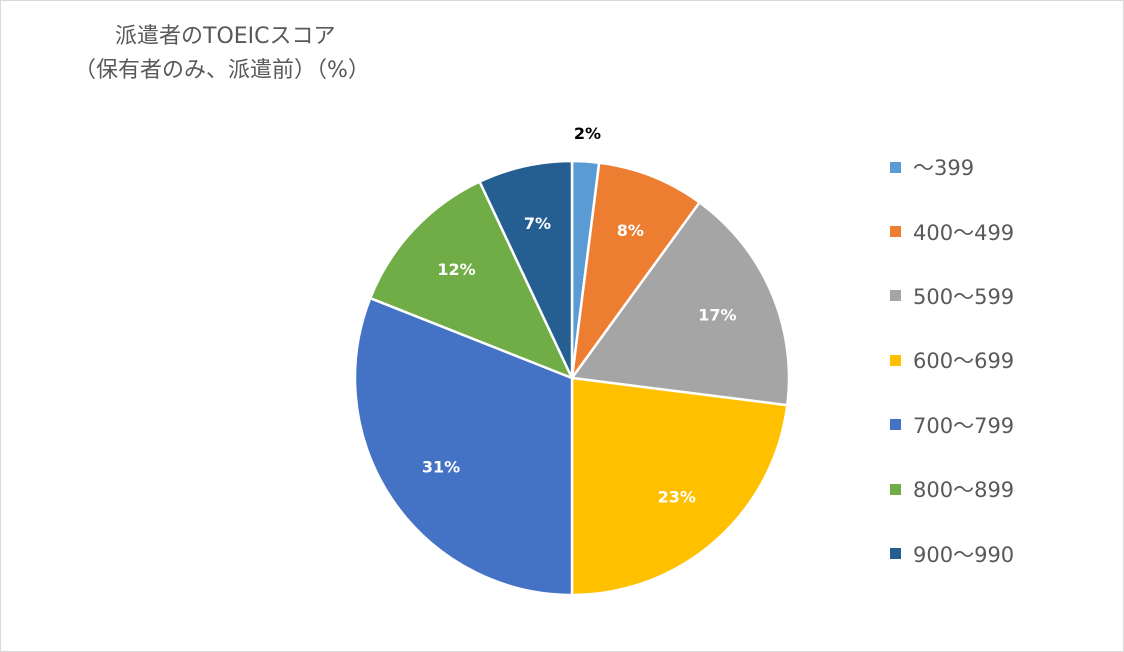 Image resolution: width=1124 pixels, height=652 pixels. I want to click on legend-item-4: 700～799, so click(1000, 425).